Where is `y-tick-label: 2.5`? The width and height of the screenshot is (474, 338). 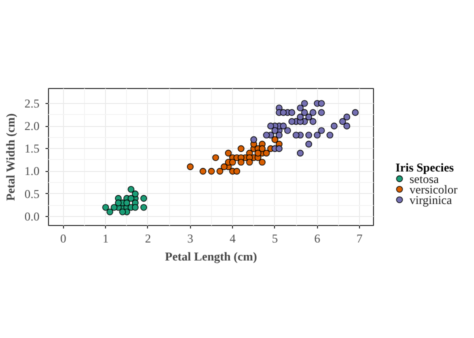
y-tick-label: 2.5 is located at coordinates (32, 103).